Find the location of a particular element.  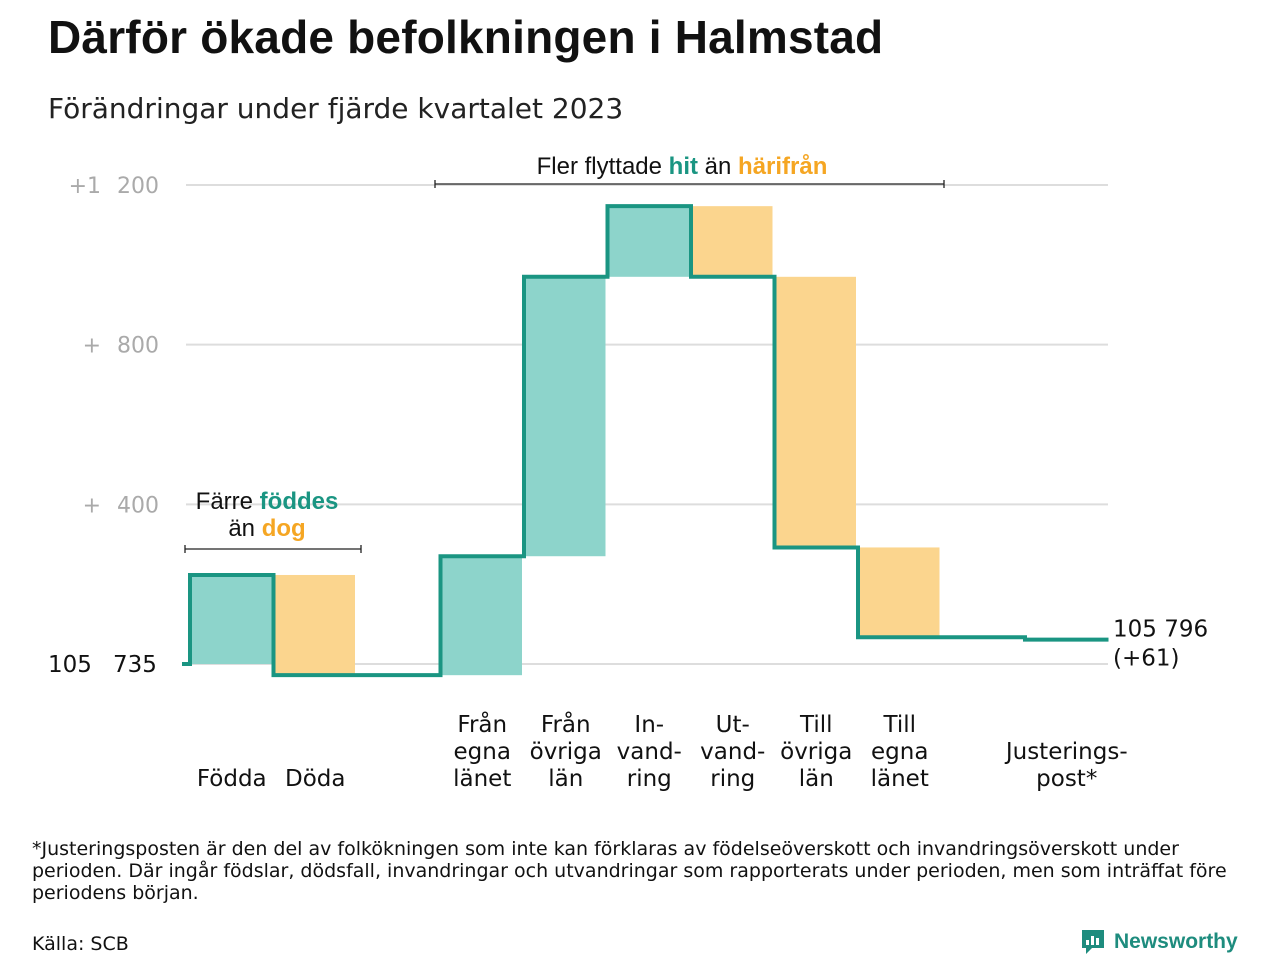

brand-name: Newsworthy is located at coordinates (1176, 941).